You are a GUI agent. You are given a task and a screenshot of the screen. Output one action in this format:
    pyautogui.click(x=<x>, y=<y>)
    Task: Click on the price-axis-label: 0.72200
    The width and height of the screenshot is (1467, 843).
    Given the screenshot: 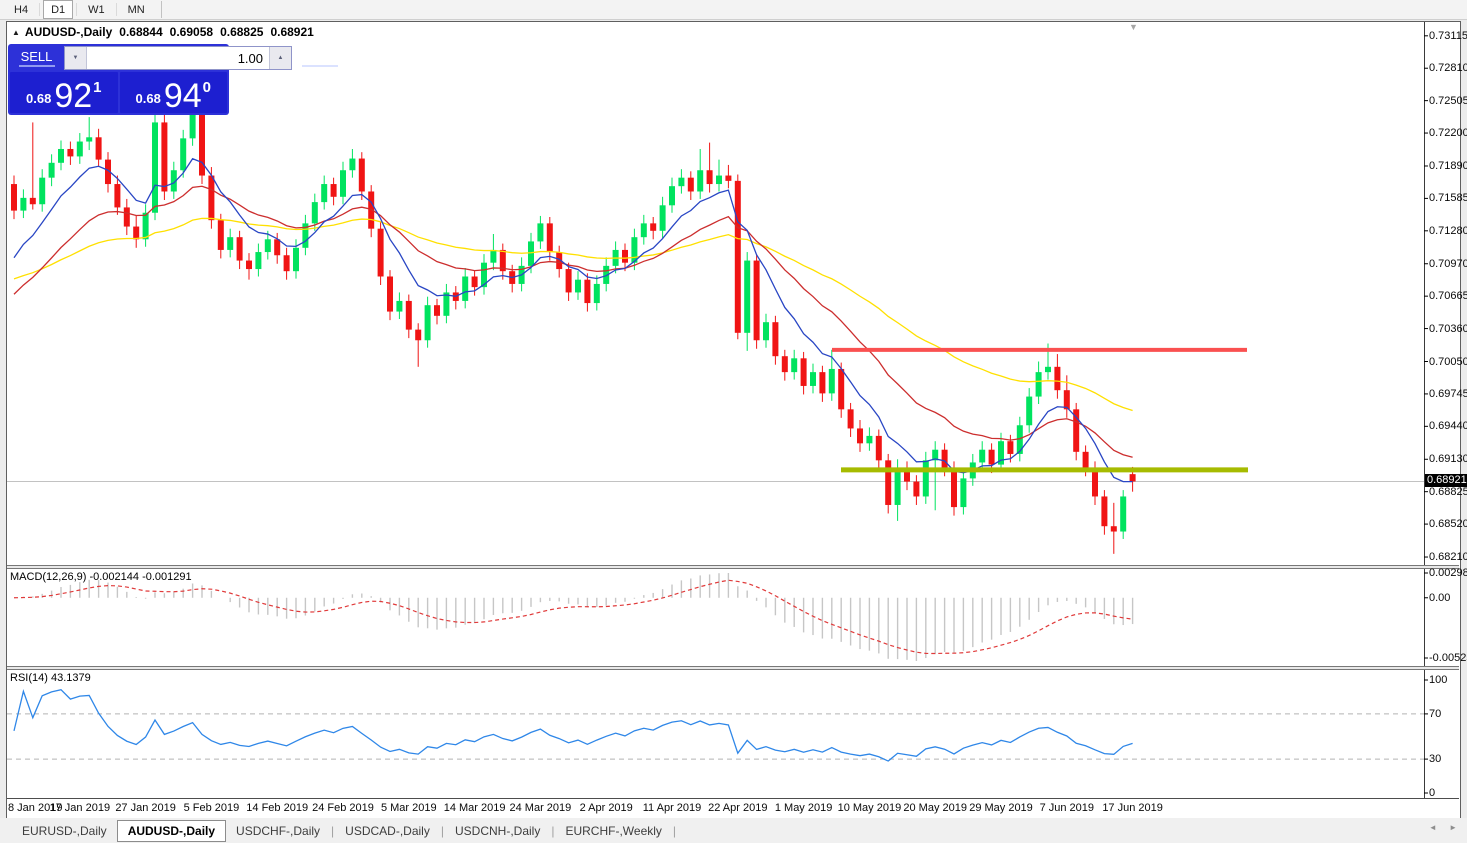 What is the action you would take?
    pyautogui.click(x=1448, y=133)
    